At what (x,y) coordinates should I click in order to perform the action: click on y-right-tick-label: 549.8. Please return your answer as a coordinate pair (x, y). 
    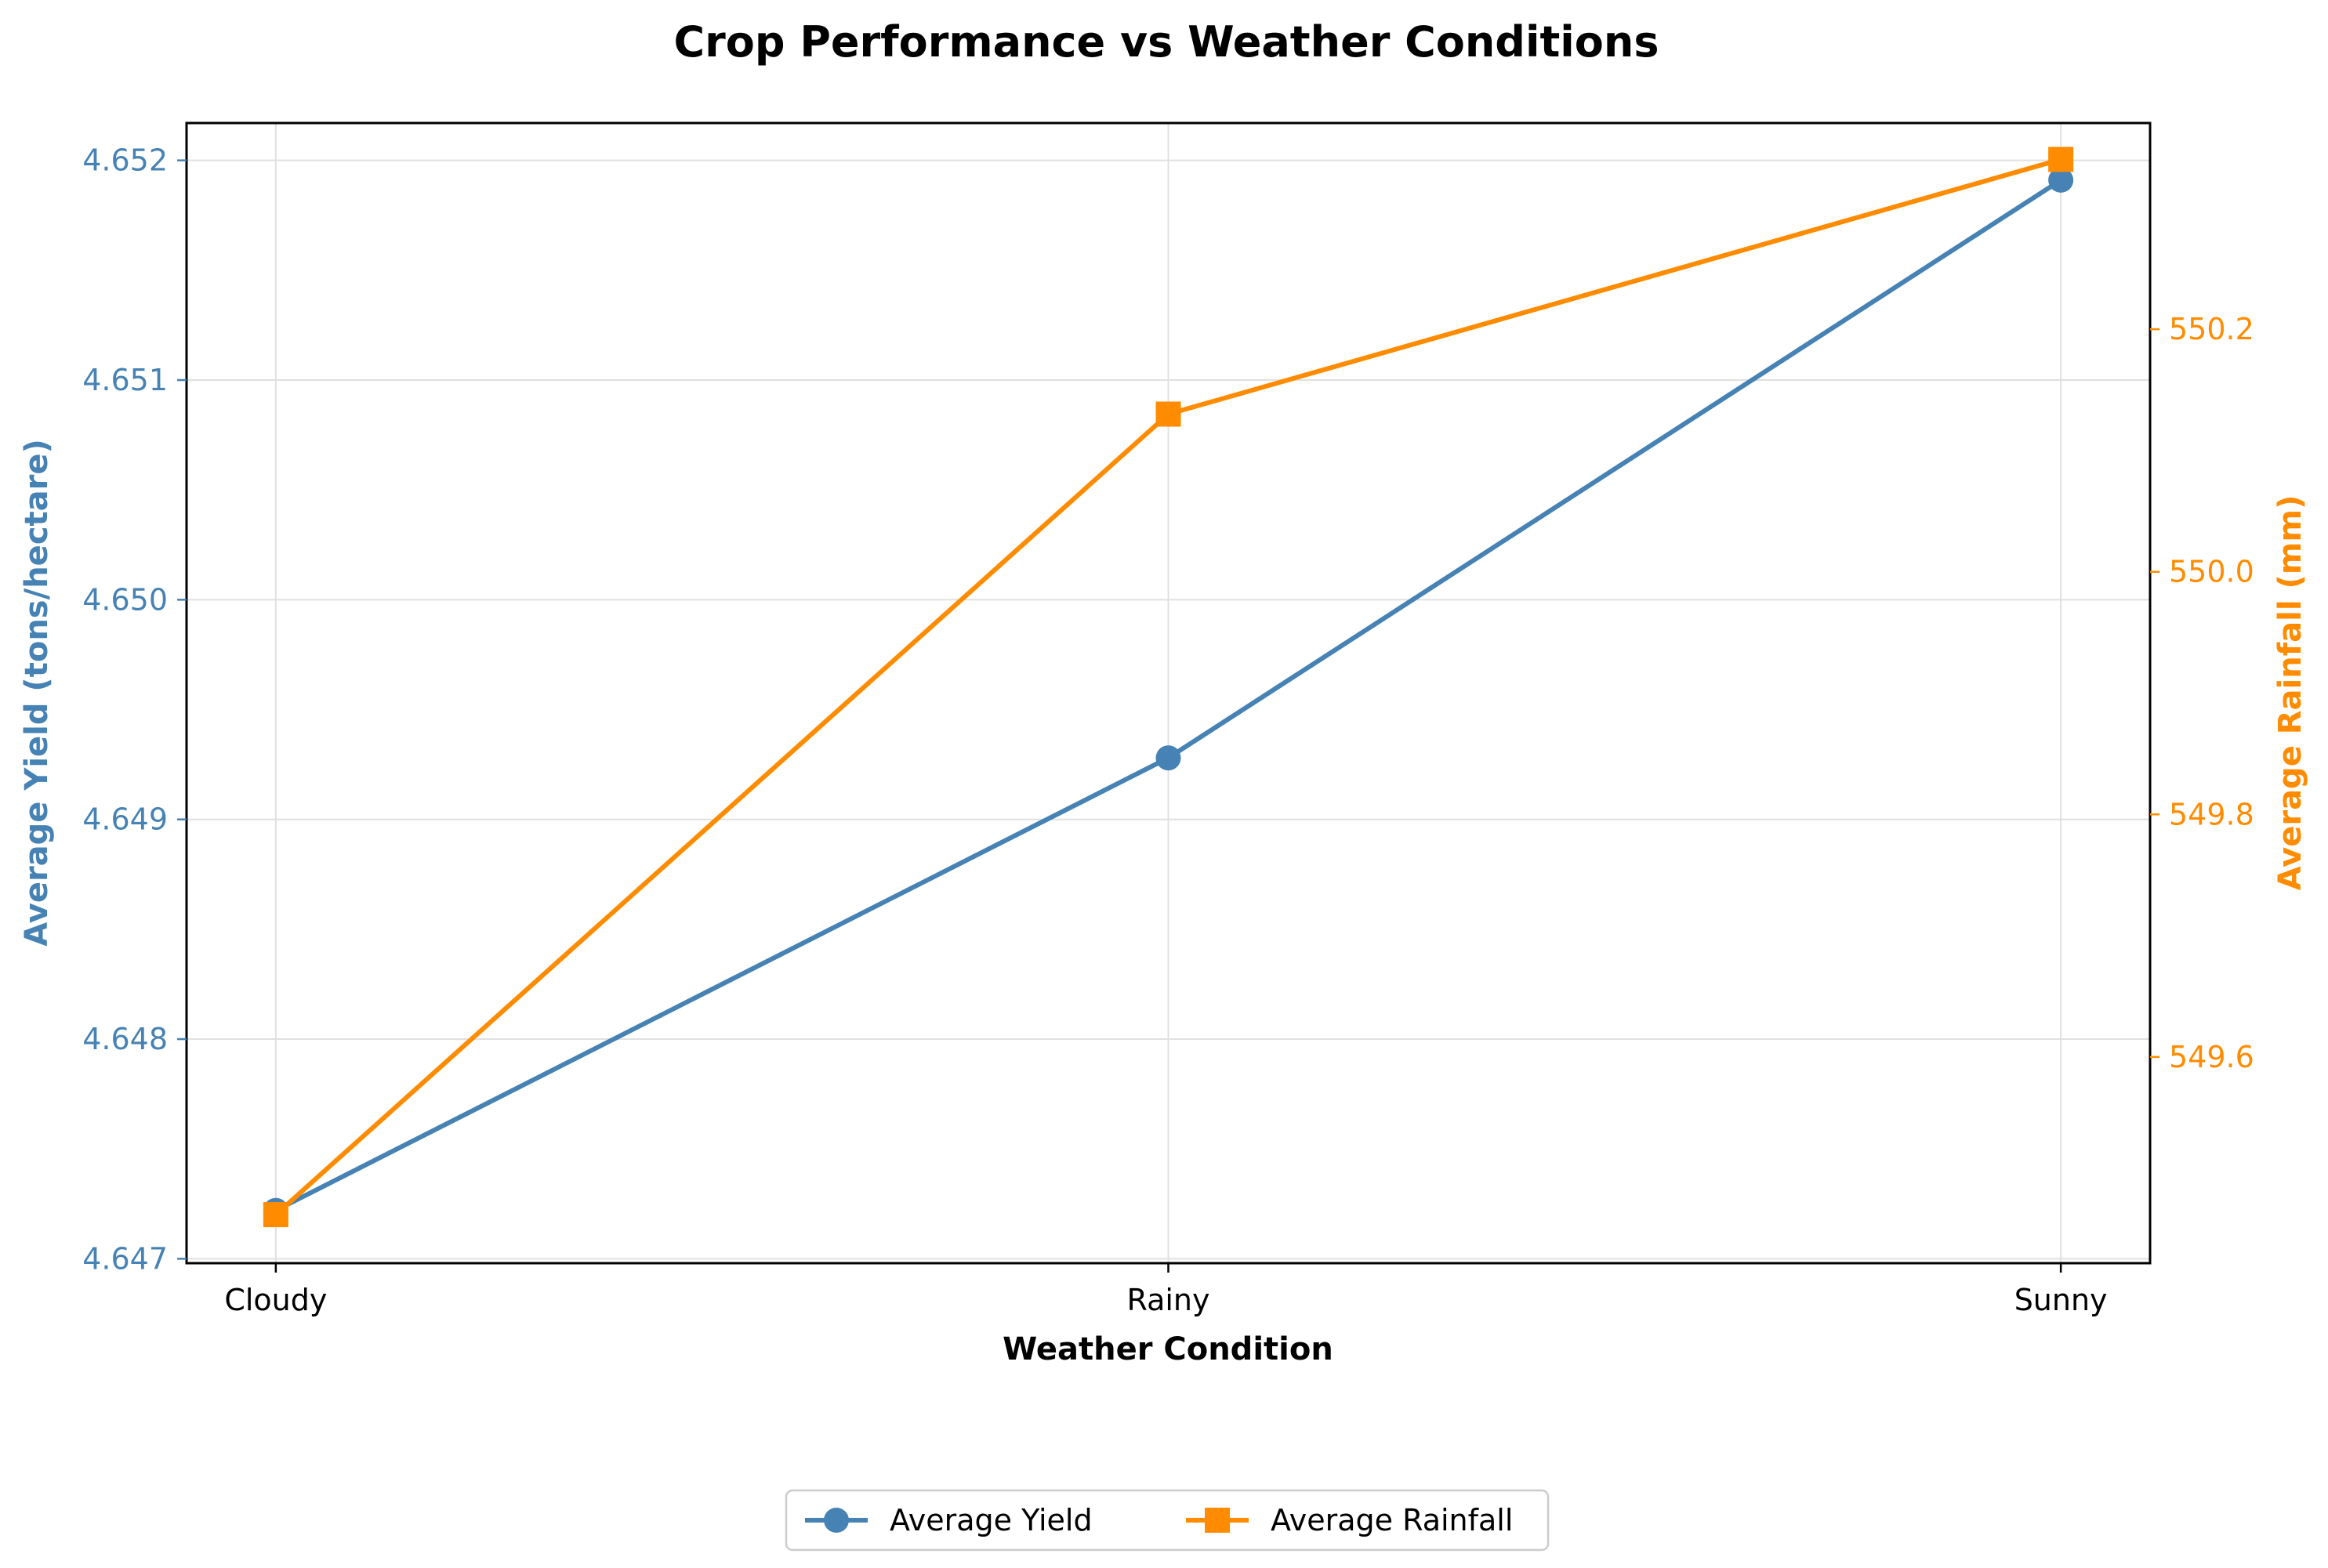
    Looking at the image, I should click on (2211, 814).